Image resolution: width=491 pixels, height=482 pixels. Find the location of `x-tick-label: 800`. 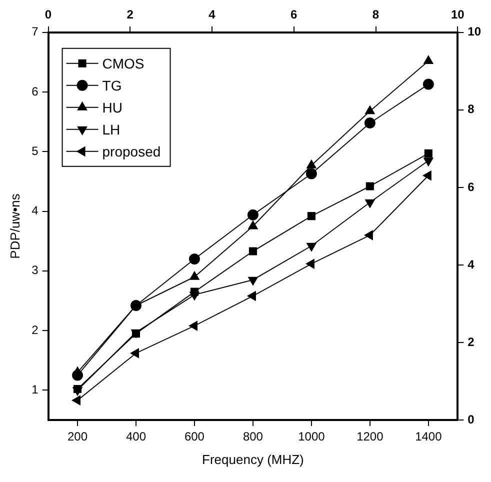

x-tick-label: 800 is located at coordinates (253, 437).